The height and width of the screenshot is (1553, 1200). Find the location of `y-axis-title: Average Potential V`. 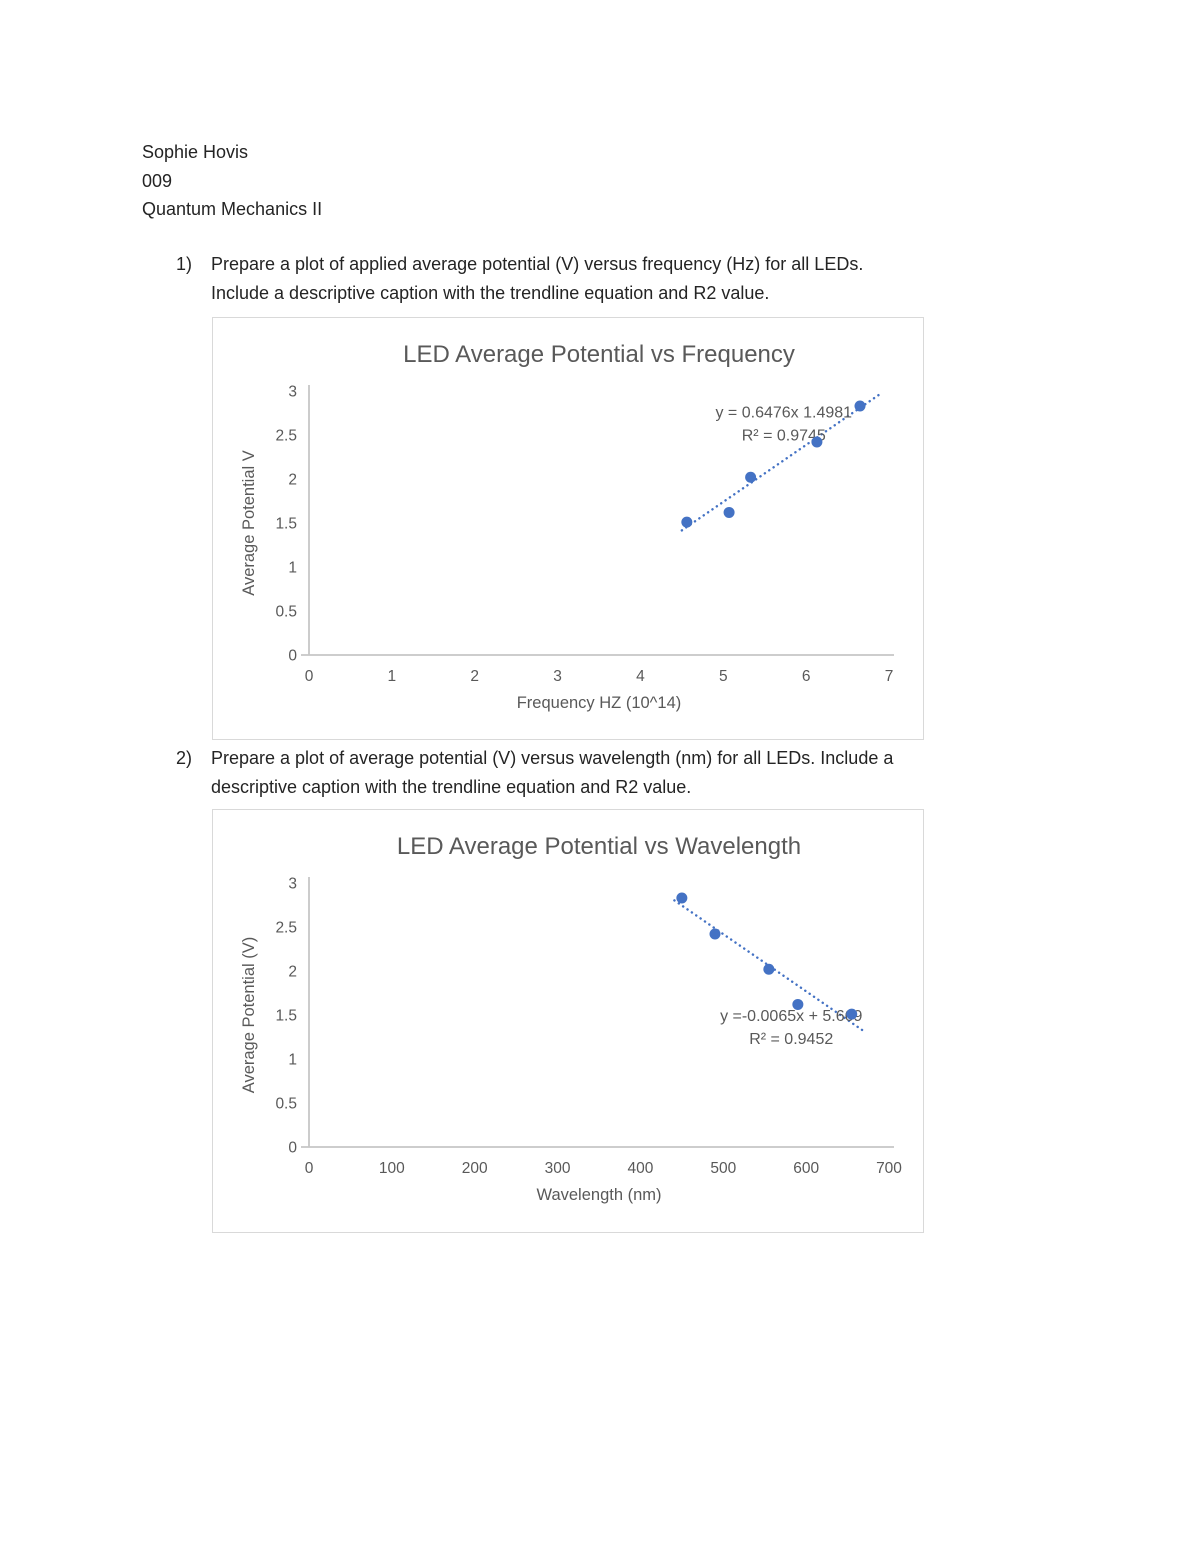

y-axis-title: Average Potential V is located at coordinates (249, 523).